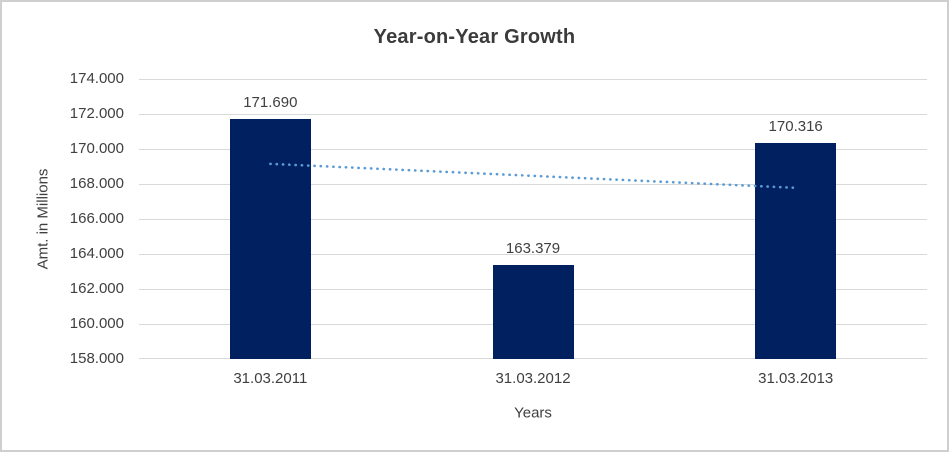  What do you see at coordinates (96, 78) in the screenshot?
I see `y-tick-label: 174.000` at bounding box center [96, 78].